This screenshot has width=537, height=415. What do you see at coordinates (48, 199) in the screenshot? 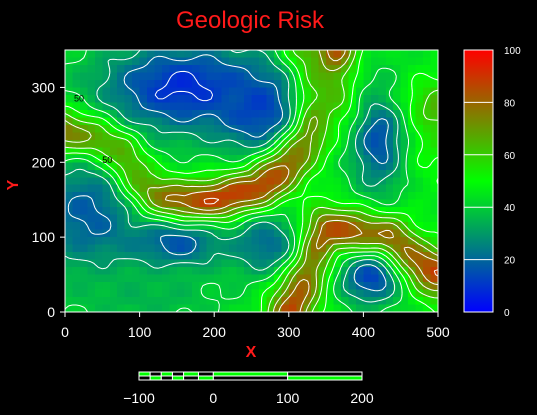
I see `y-axis: 0 100 200 300` at bounding box center [48, 199].